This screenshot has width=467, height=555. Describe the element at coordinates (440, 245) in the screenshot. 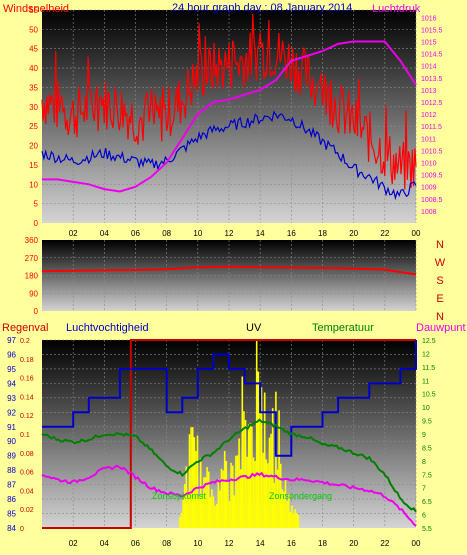

I see `compass-label: N` at that location.